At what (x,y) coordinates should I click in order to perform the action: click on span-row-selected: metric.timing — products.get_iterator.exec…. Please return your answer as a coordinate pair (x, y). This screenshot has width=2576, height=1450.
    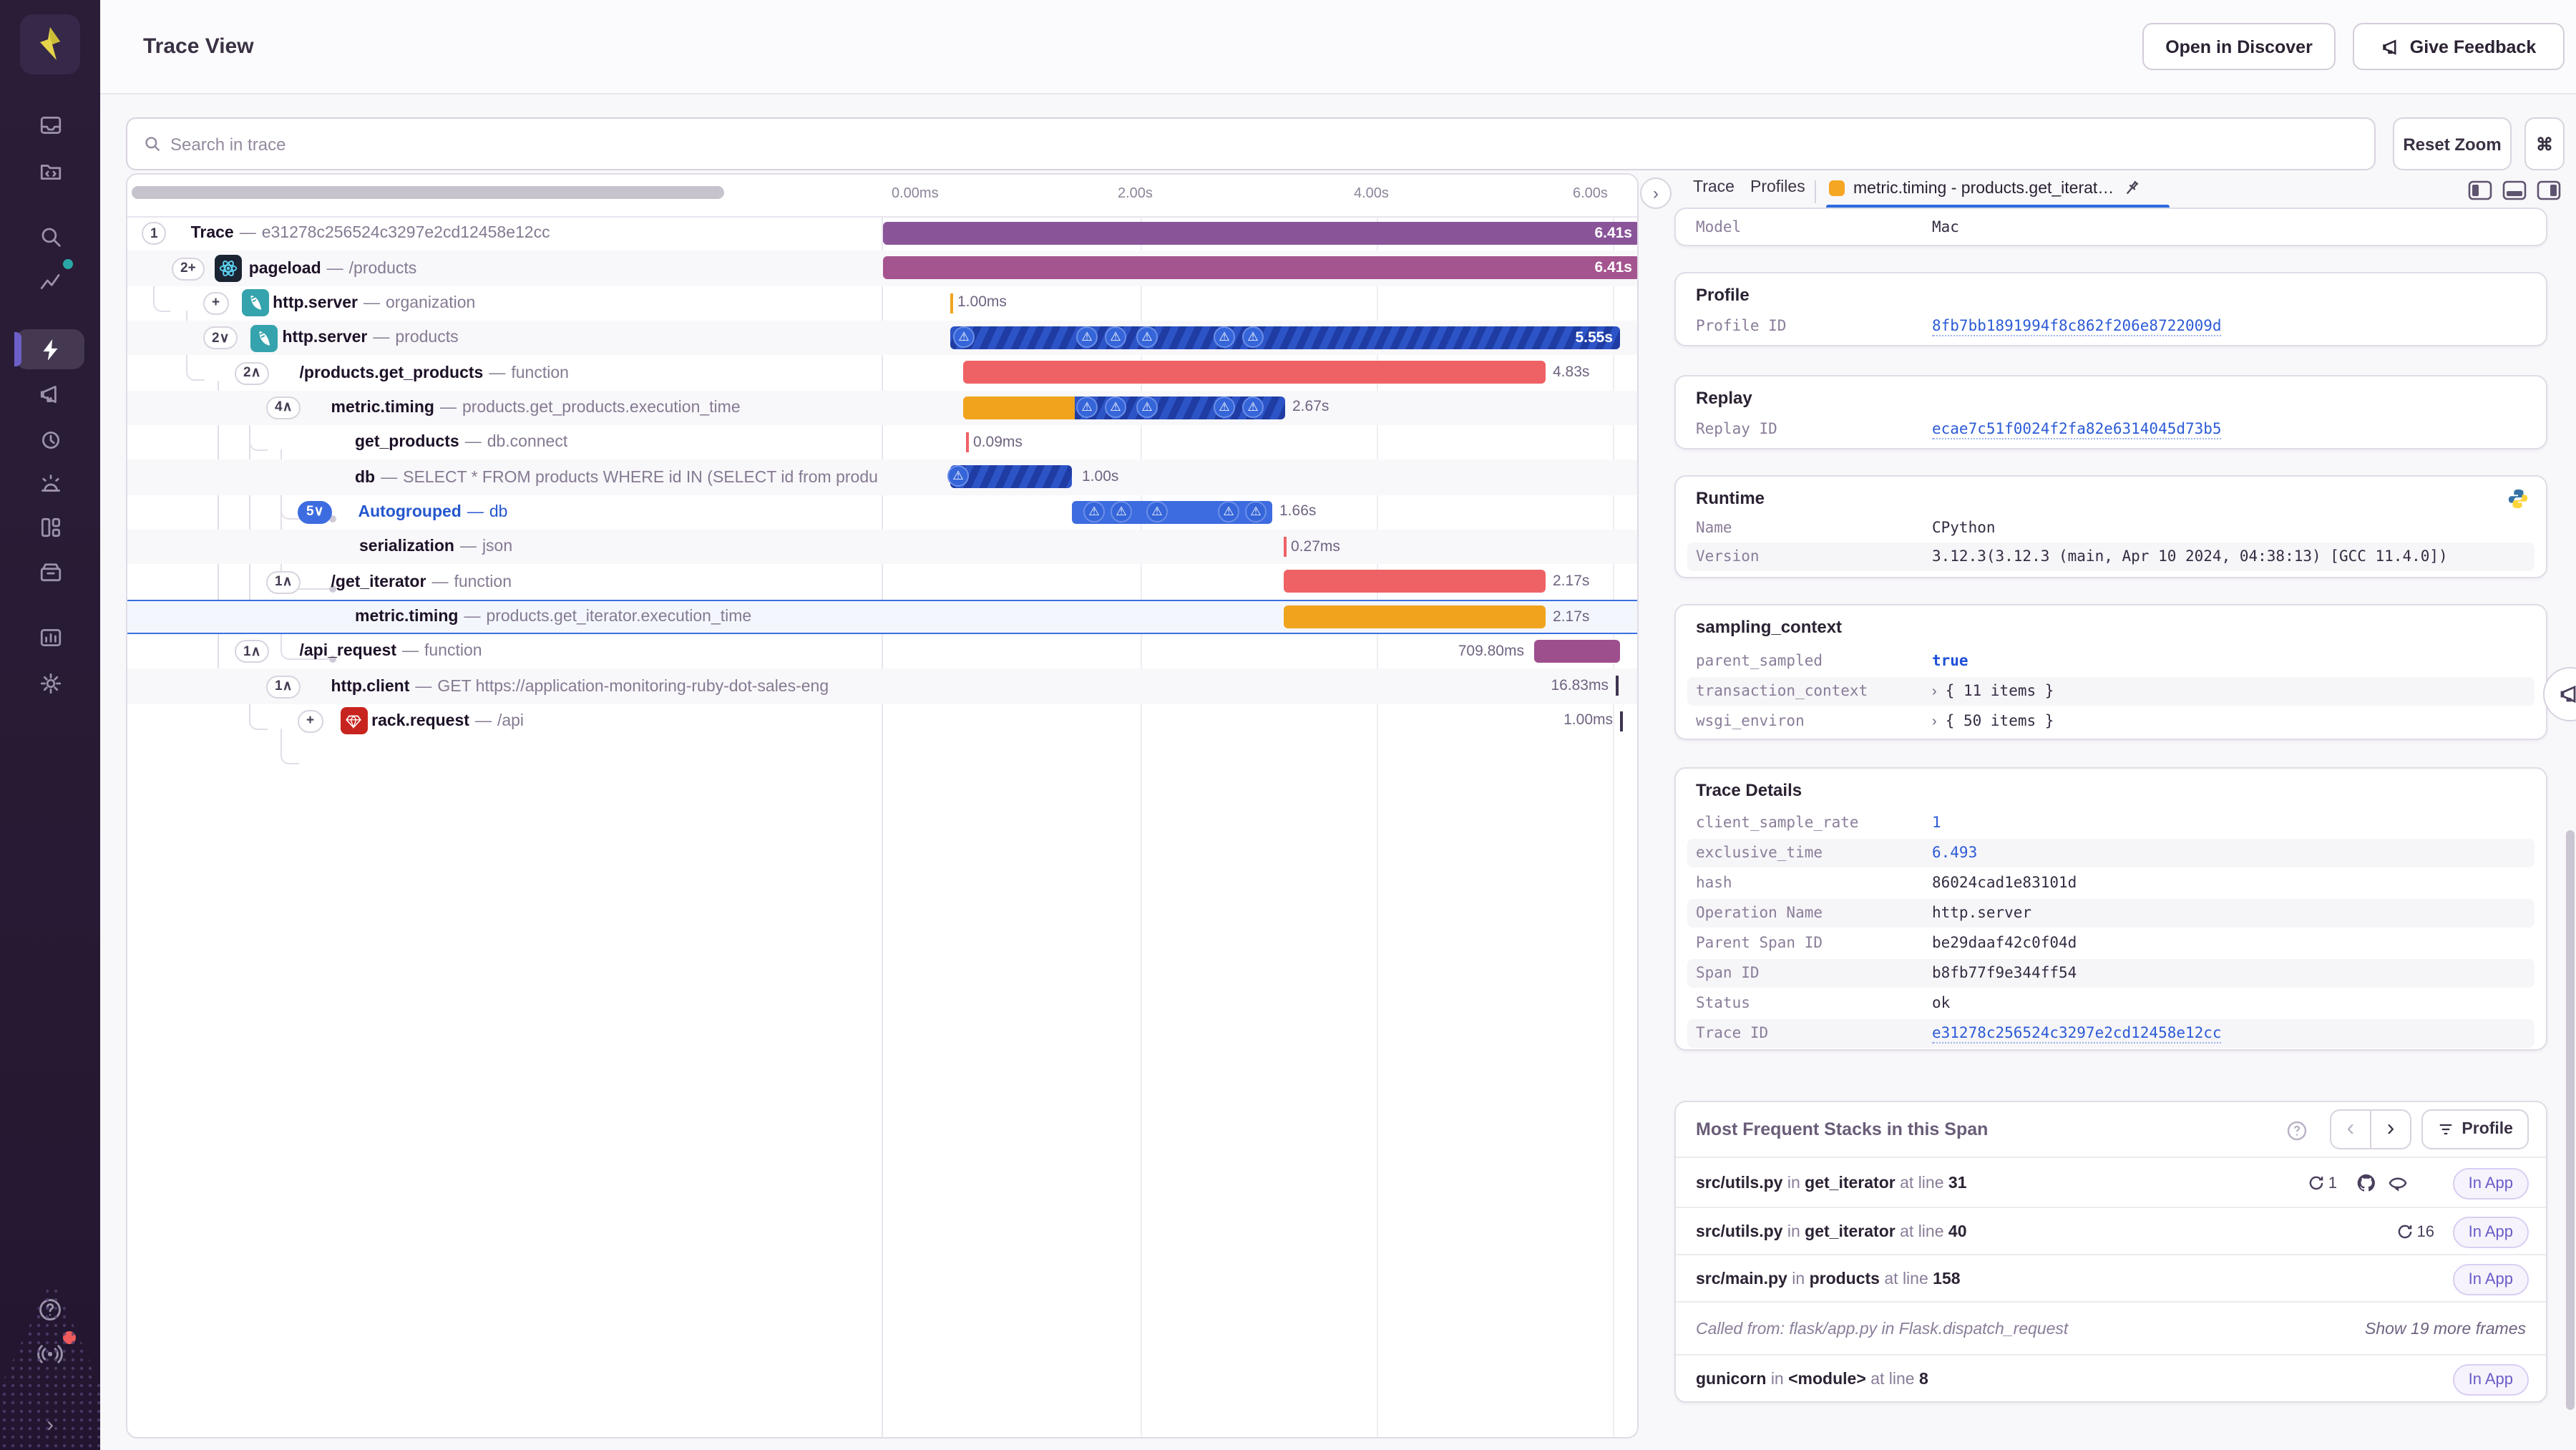
    Looking at the image, I should click on (882, 617).